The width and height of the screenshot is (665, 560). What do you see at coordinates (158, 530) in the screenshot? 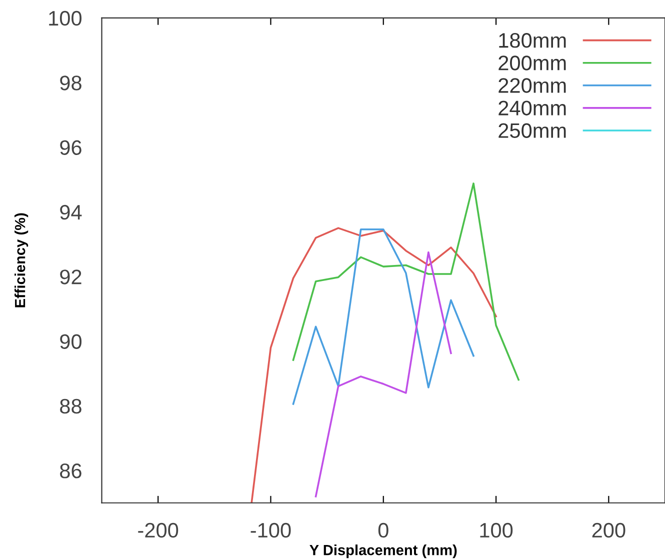
I see `x-tick-label: -200` at bounding box center [158, 530].